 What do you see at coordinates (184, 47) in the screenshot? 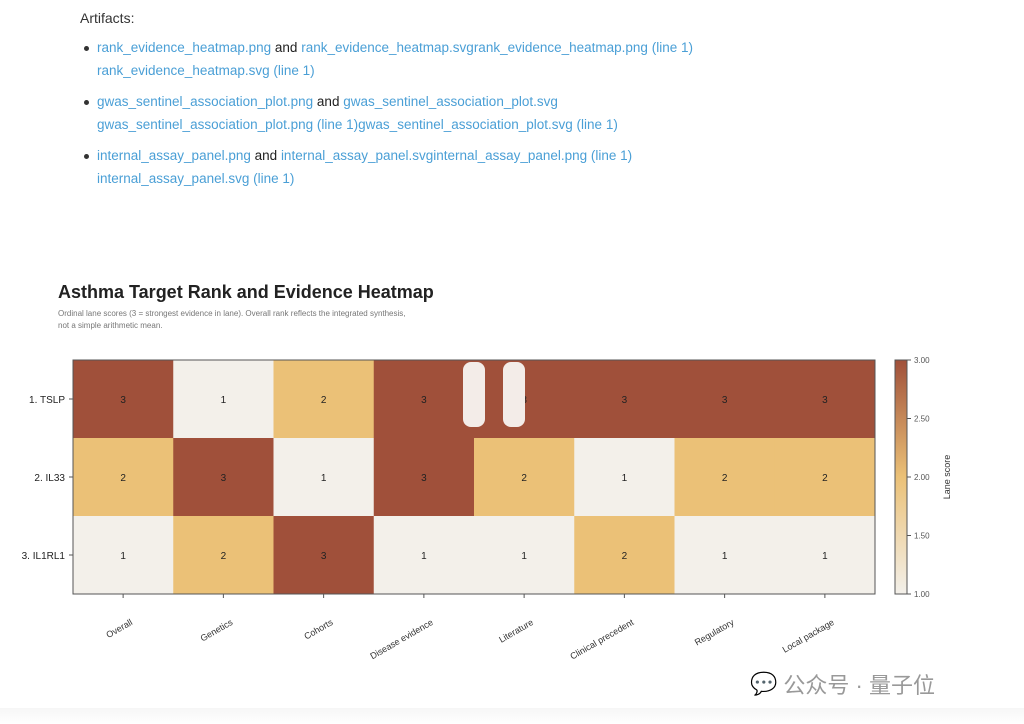
I see `artifact-link: rank_evidence_heatmap.png` at bounding box center [184, 47].